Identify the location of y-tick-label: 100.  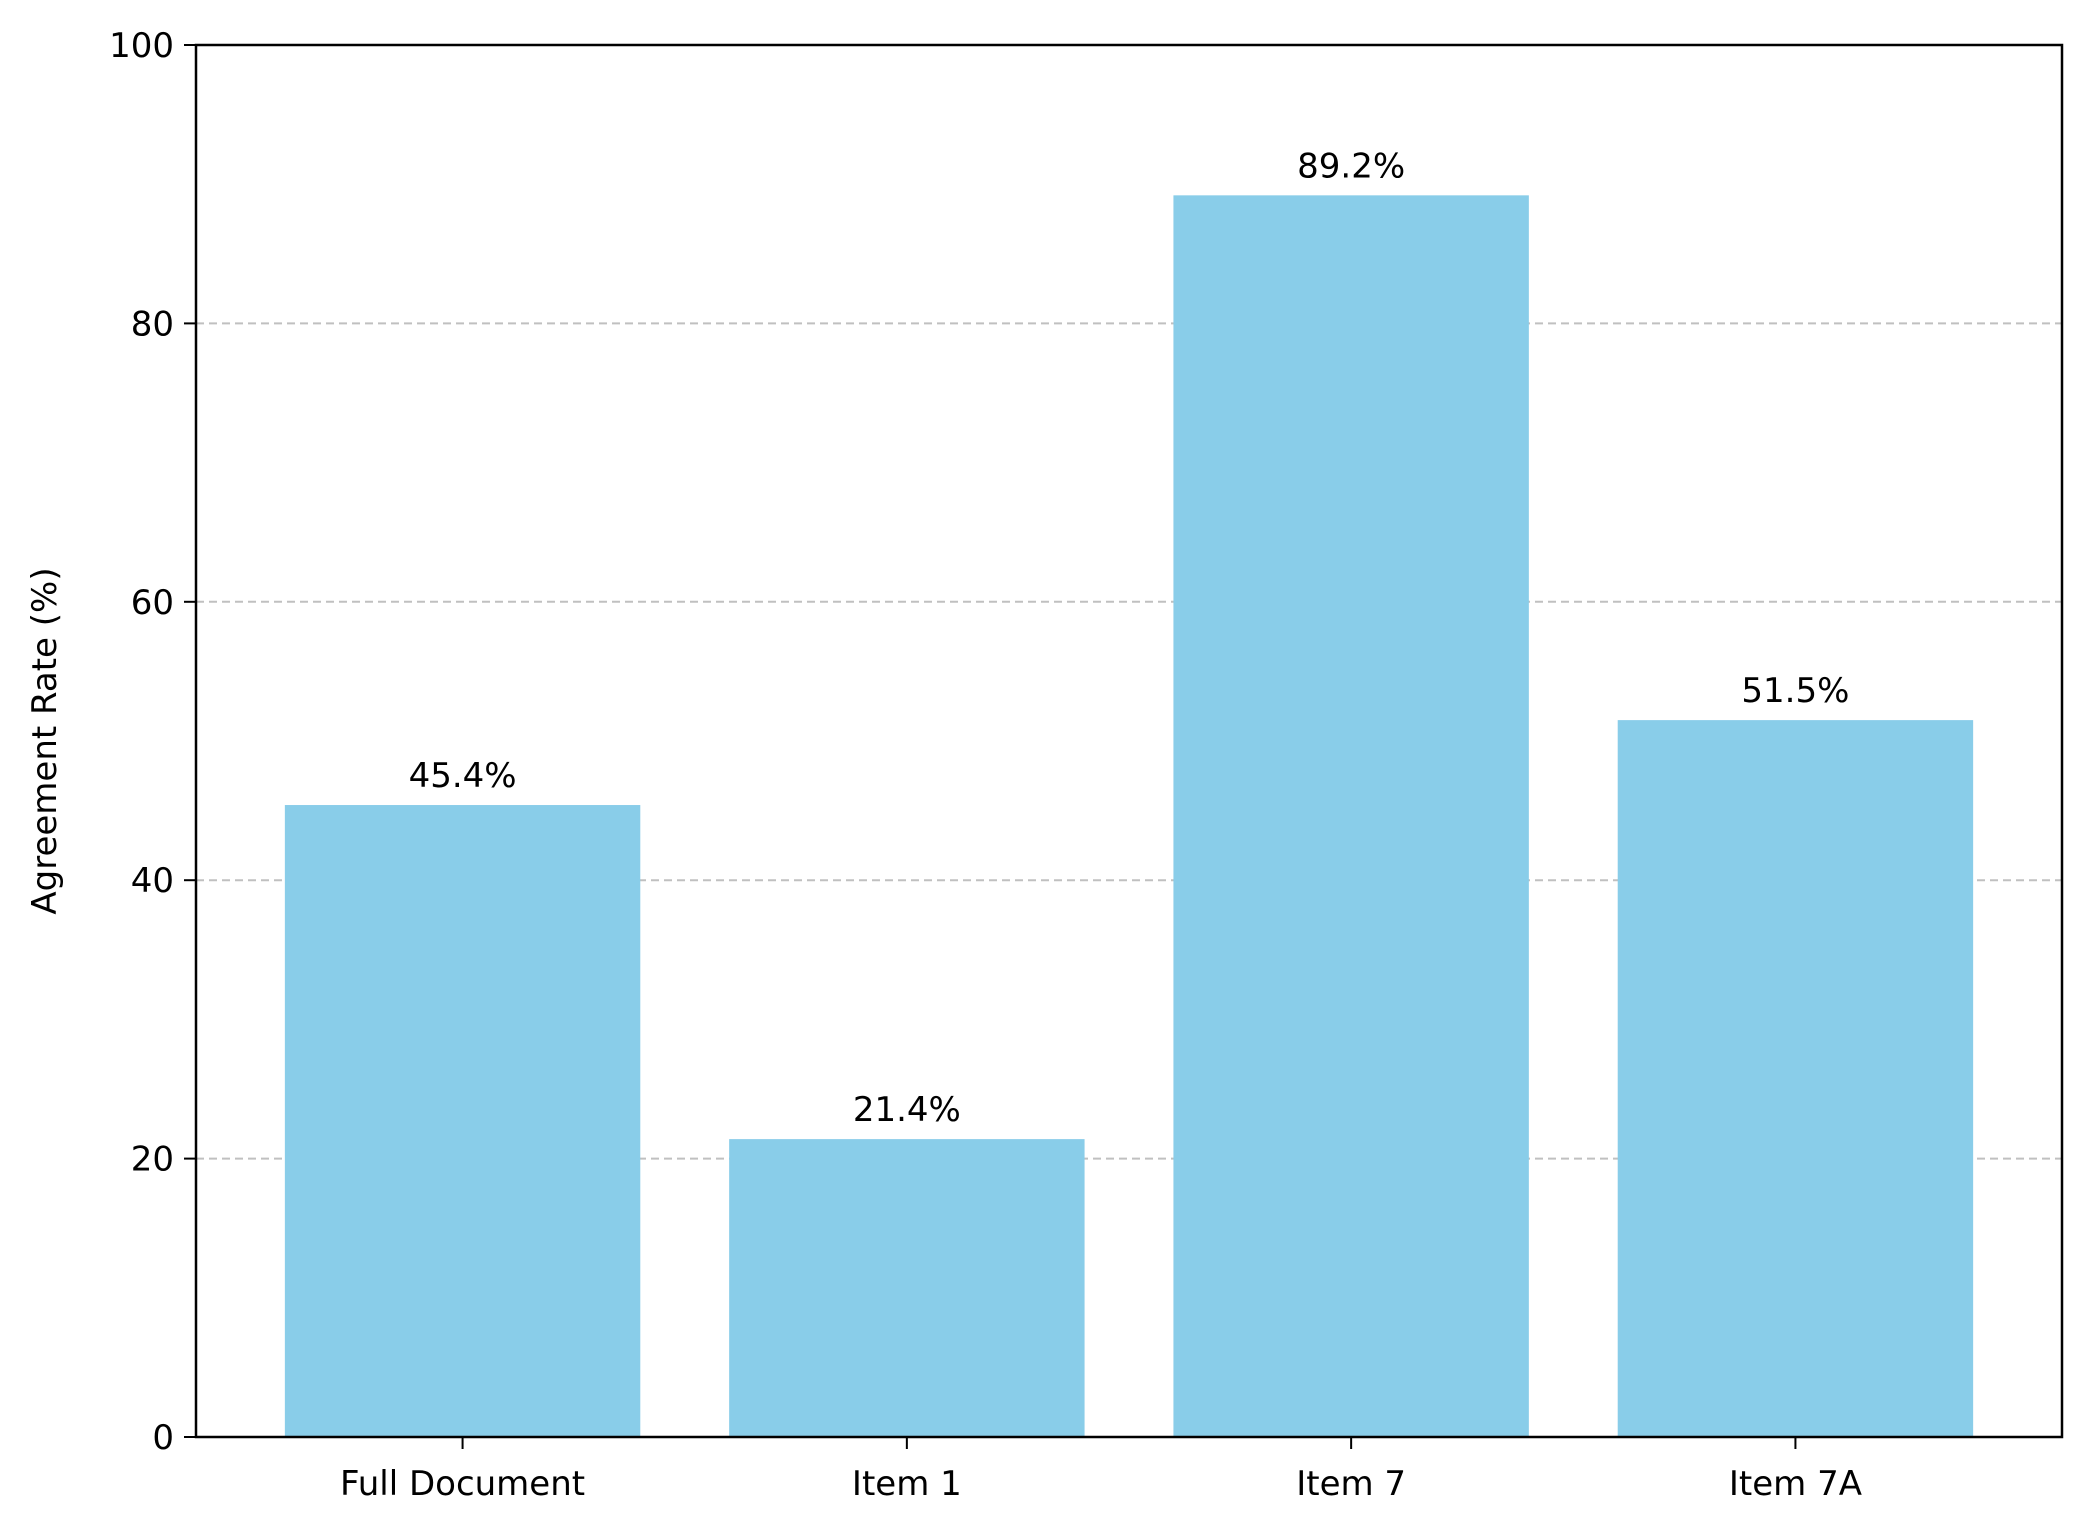
(141, 46).